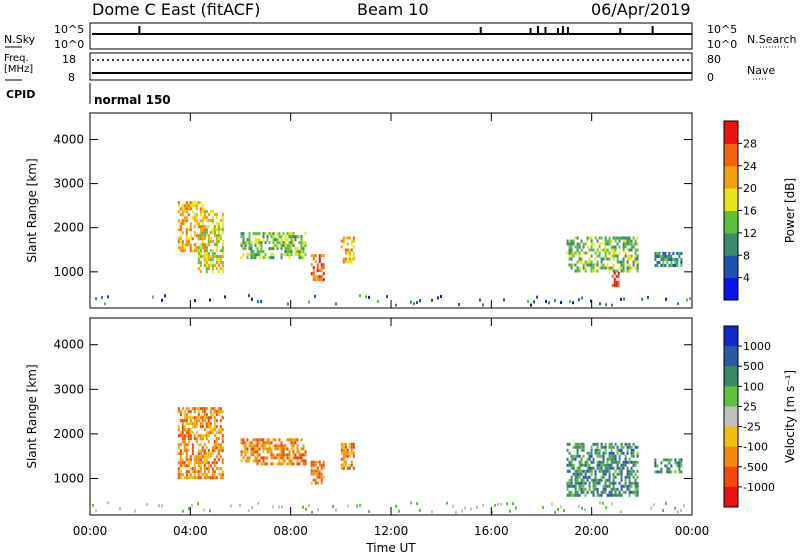  I want to click on colorbar-tick-label: 16, so click(750, 211).